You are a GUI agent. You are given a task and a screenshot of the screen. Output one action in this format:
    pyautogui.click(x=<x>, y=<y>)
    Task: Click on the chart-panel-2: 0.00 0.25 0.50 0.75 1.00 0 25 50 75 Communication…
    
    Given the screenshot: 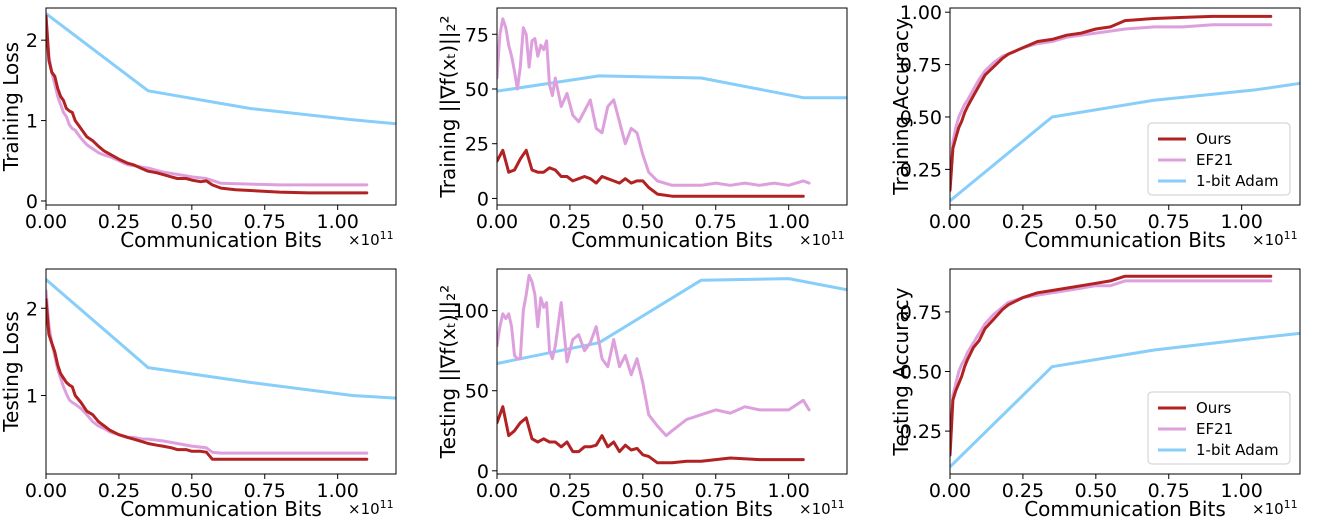 What is the action you would take?
    pyautogui.click(x=642, y=129)
    